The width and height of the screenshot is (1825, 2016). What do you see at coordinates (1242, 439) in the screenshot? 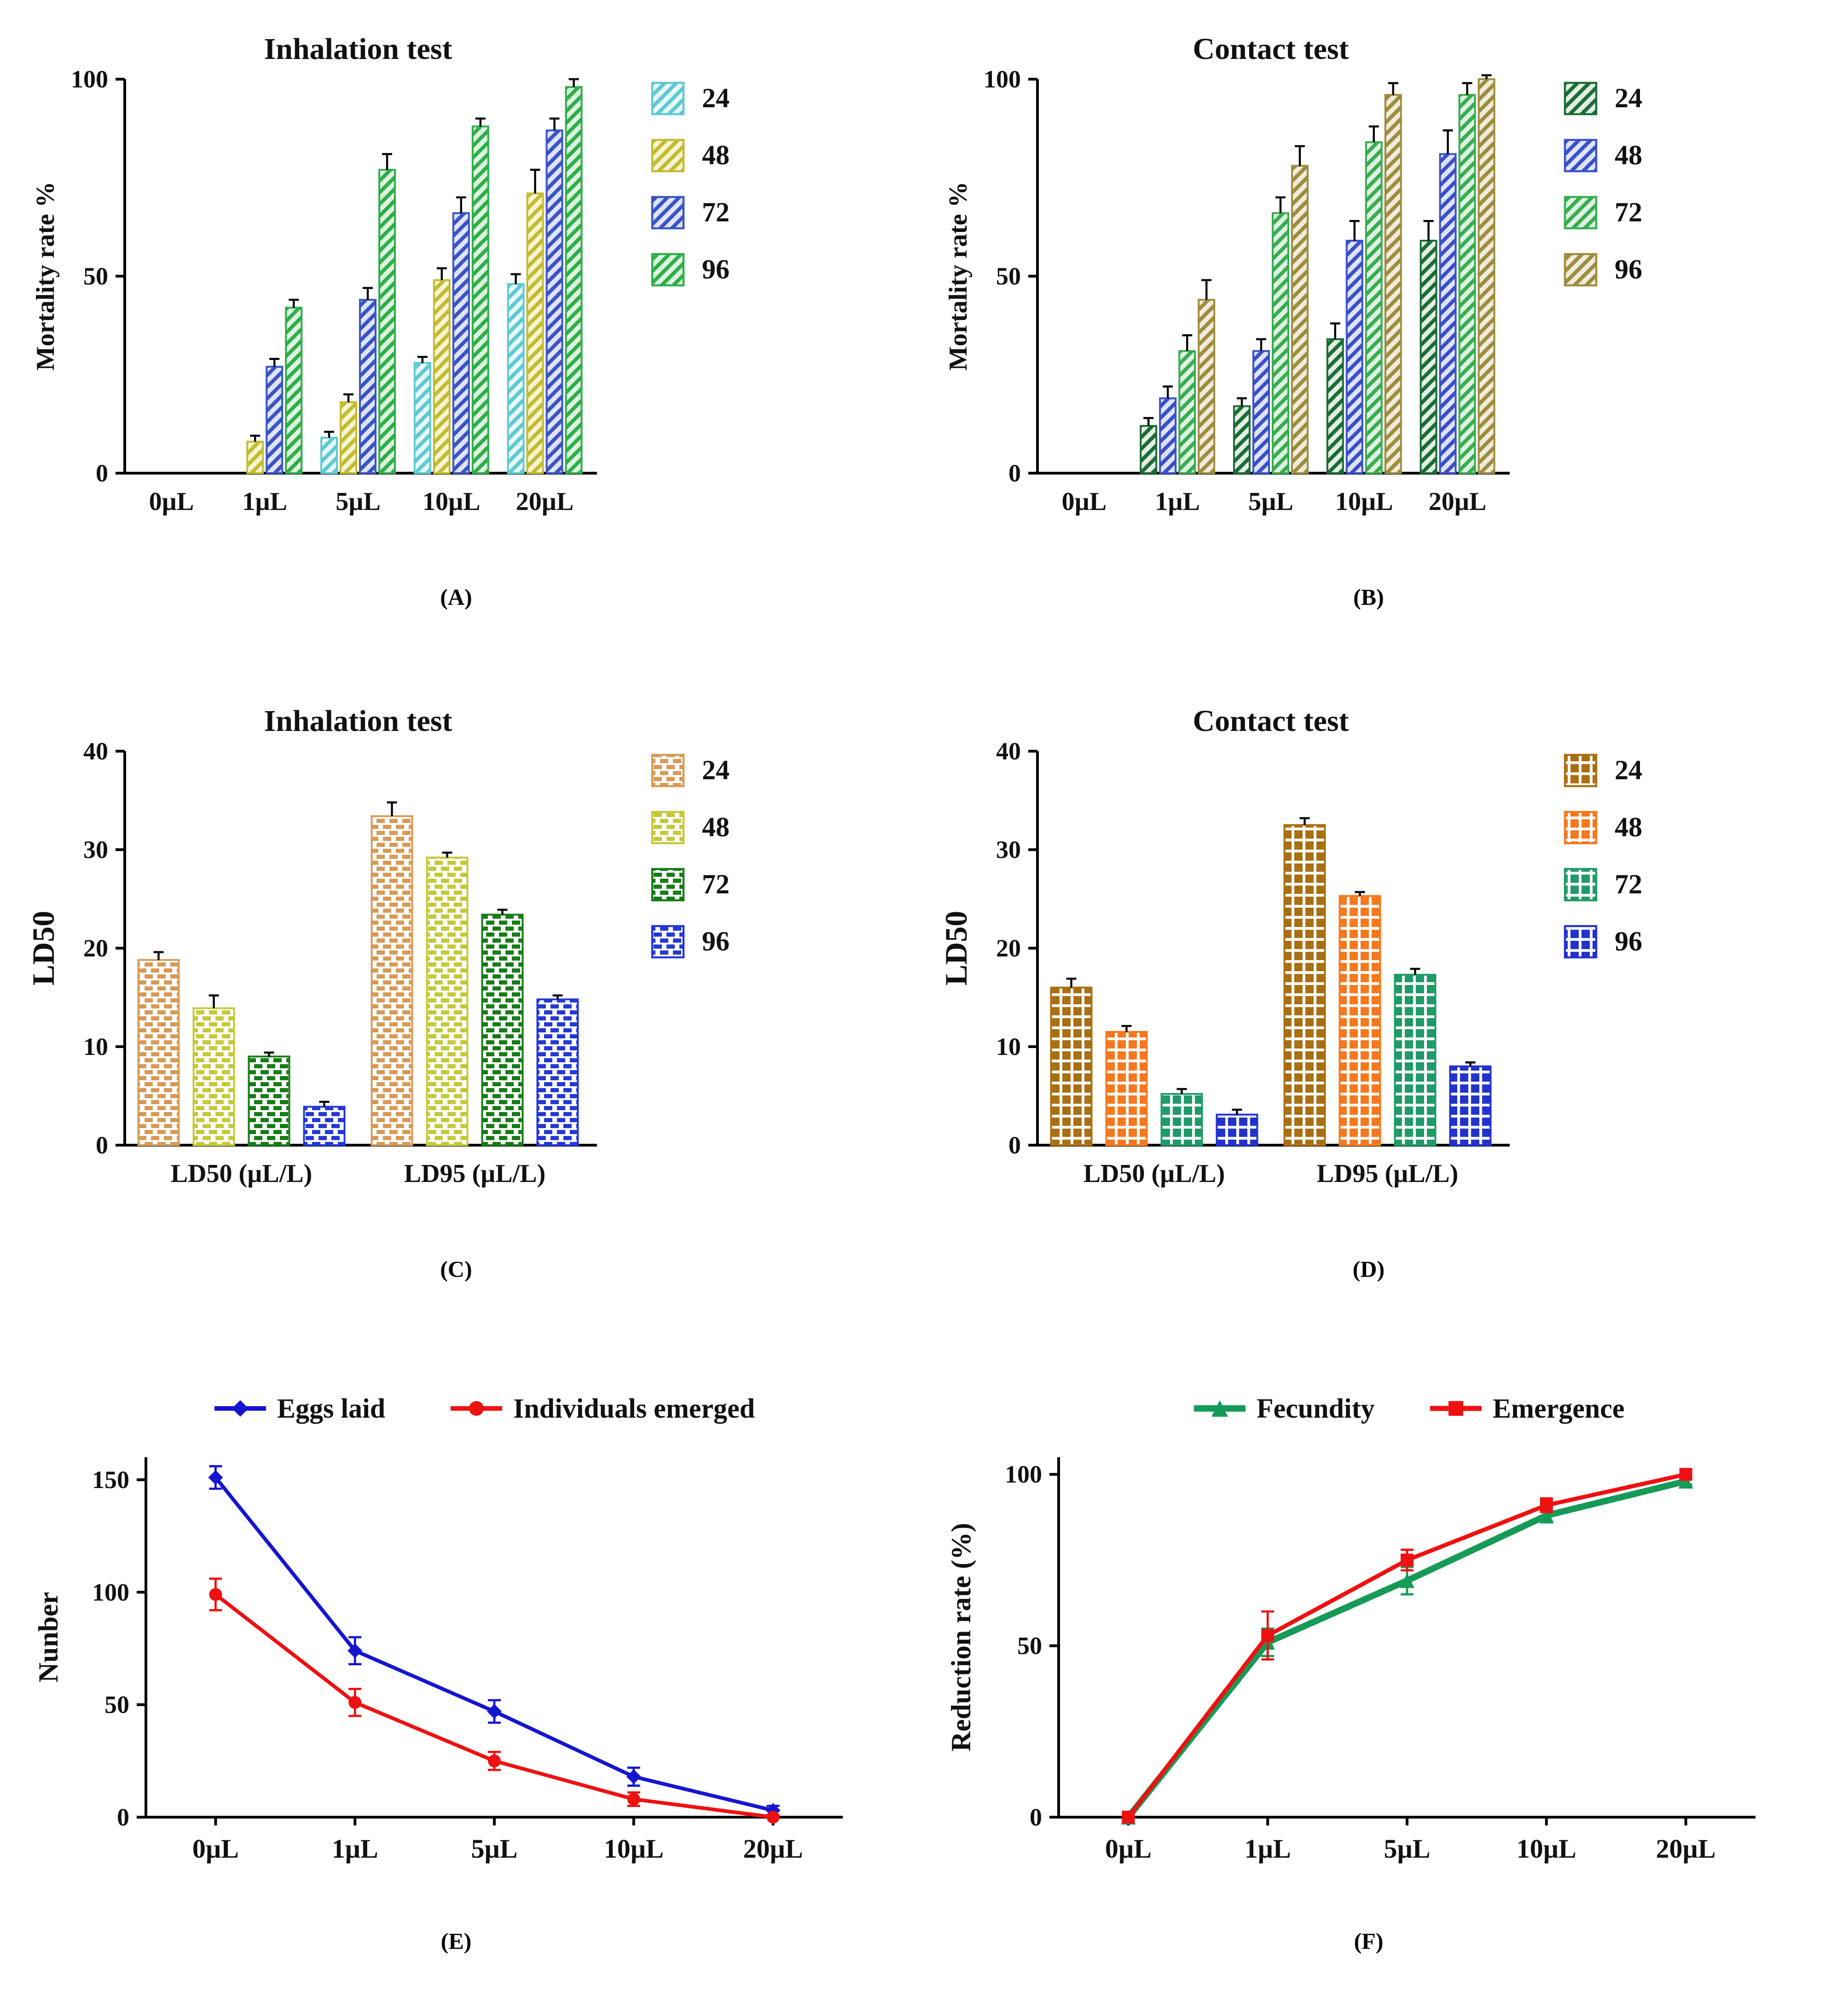
I see `bar-24-5µL` at bounding box center [1242, 439].